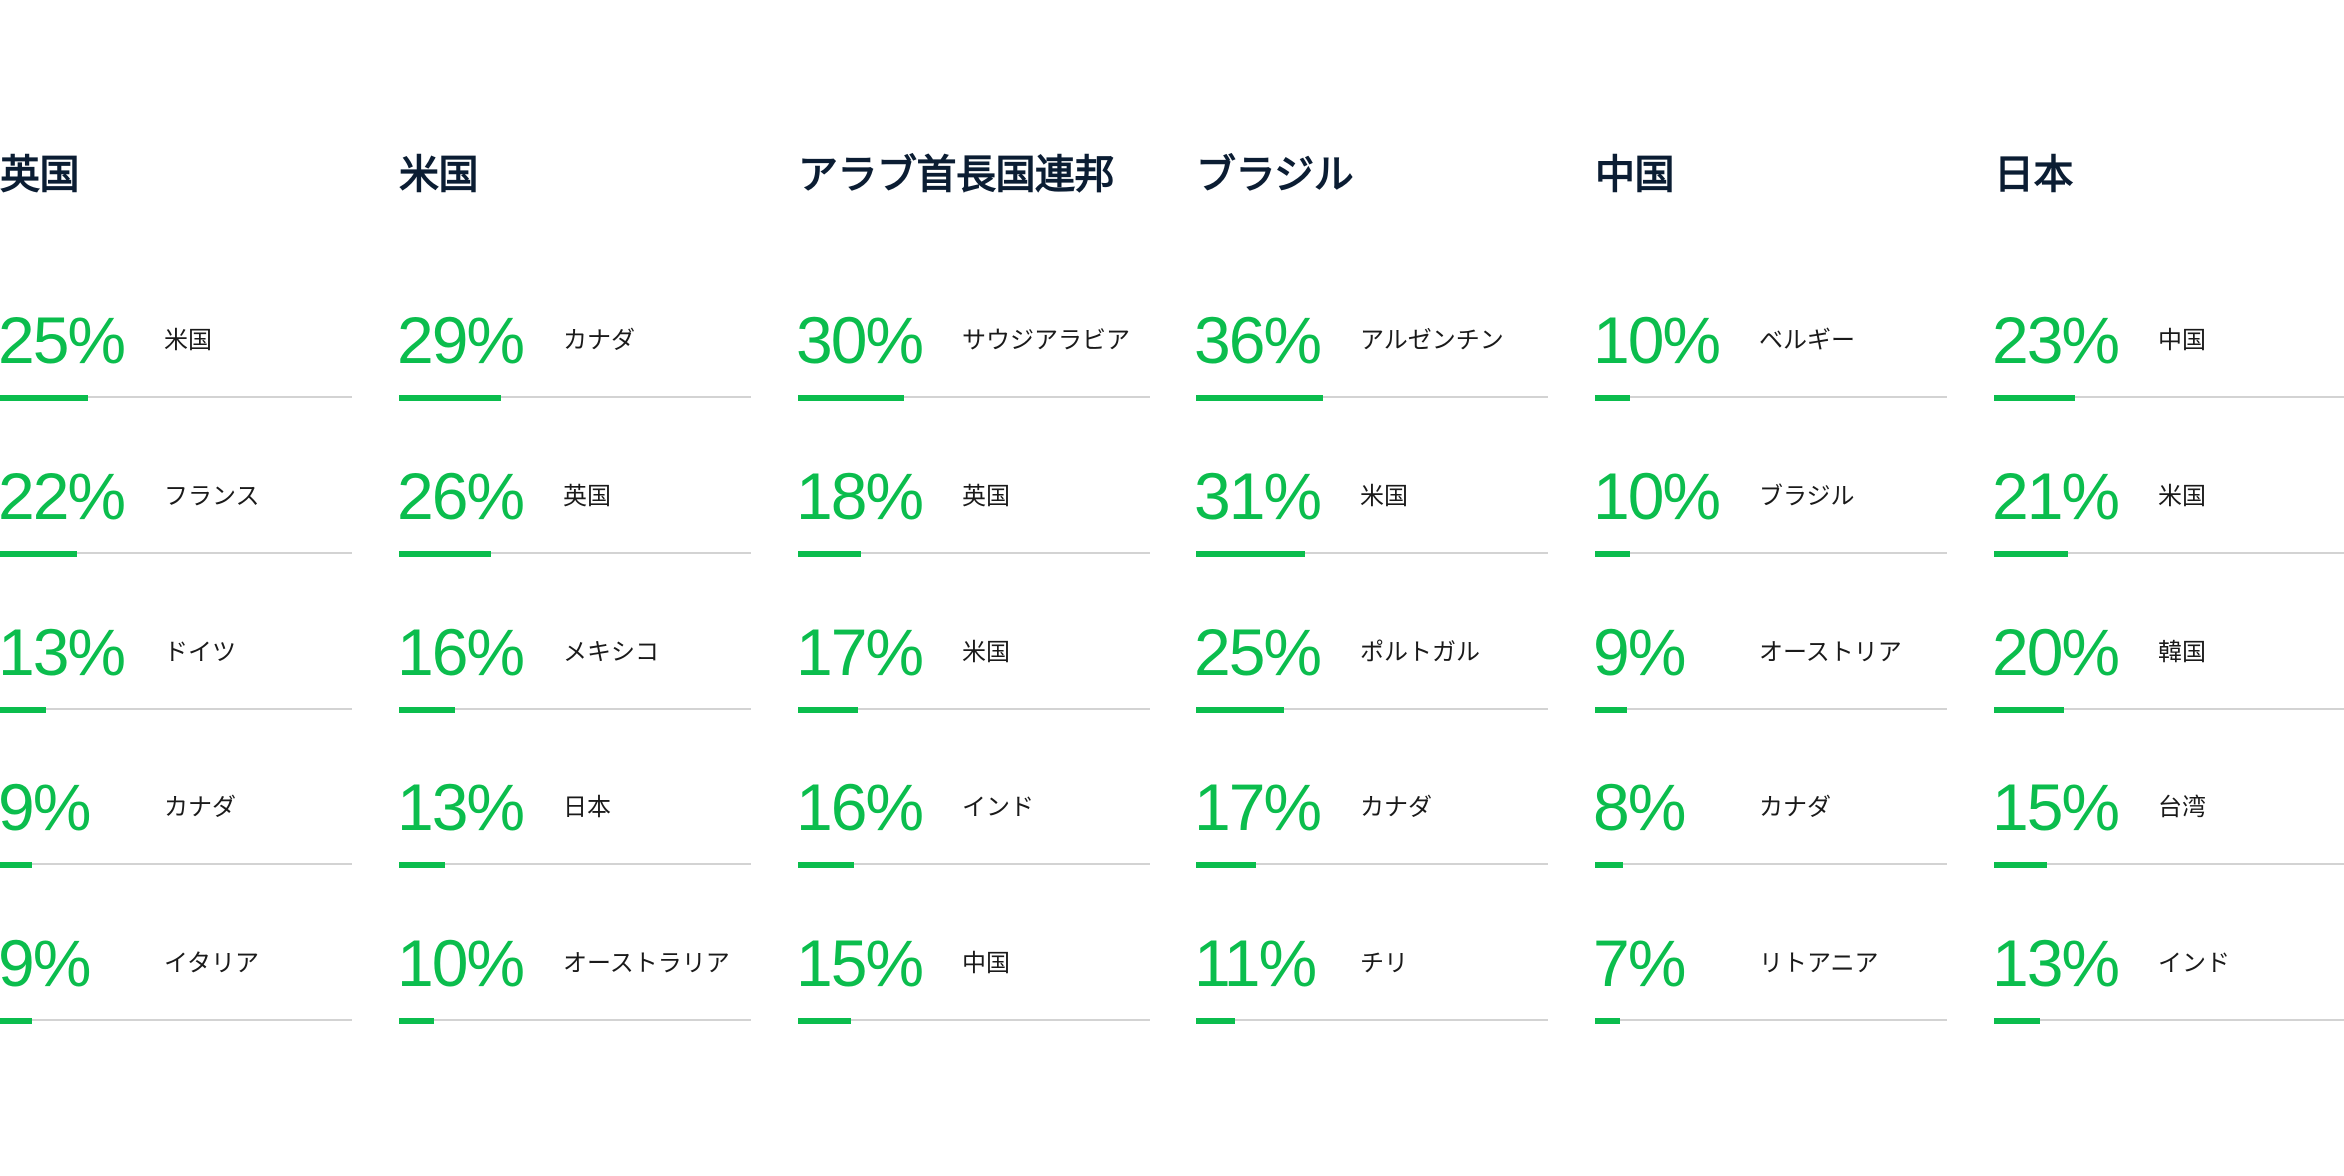 The image size is (2344, 1176). Describe the element at coordinates (40, 175) in the screenshot. I see `column-title: 英国` at that location.